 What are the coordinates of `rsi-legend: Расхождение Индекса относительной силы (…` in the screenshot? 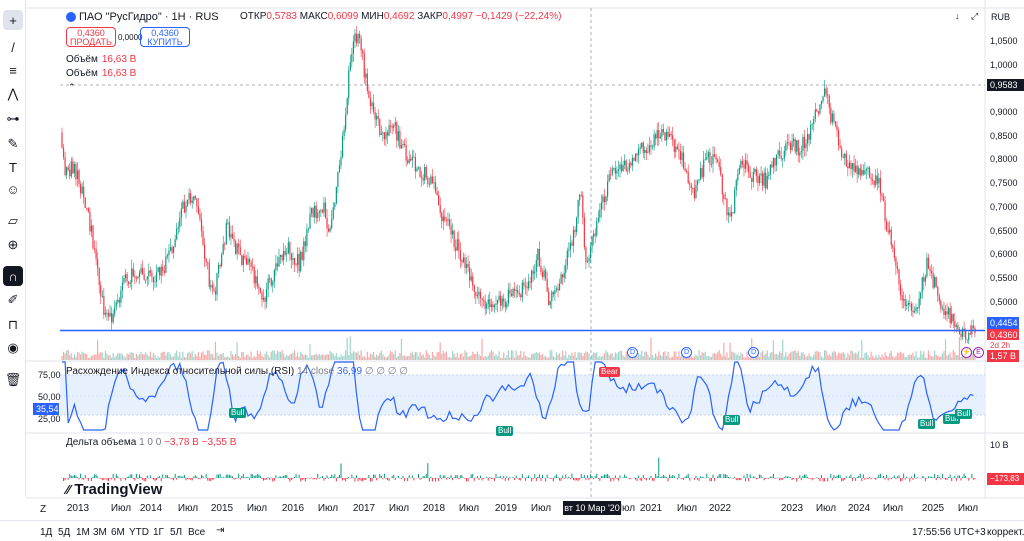 It's located at (237, 371).